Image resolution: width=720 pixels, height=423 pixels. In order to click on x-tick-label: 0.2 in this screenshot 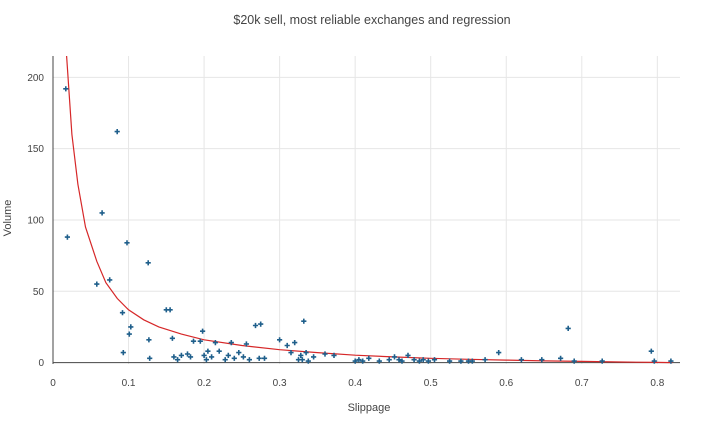, I will do `click(204, 383)`.